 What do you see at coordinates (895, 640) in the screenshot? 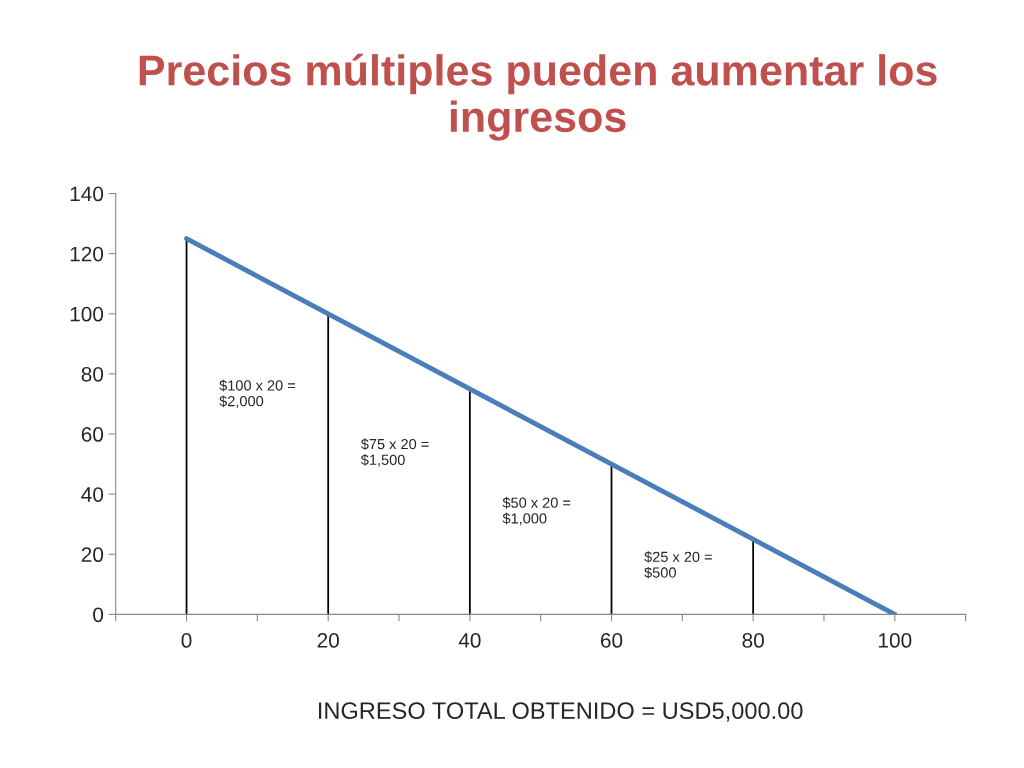
I see `x-tick-label: 100` at bounding box center [895, 640].